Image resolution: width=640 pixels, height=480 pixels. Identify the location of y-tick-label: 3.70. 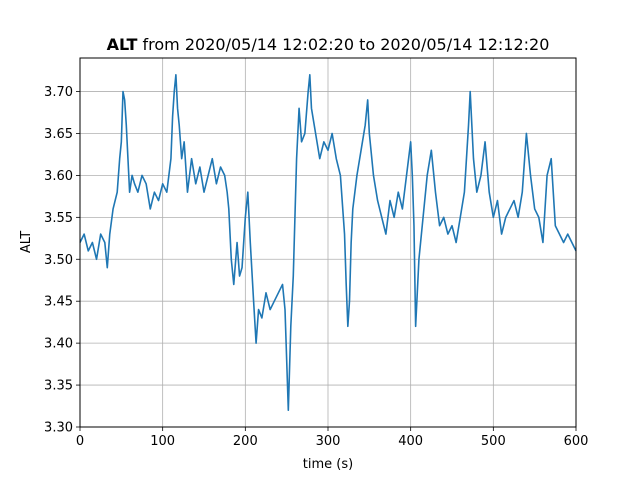
(58, 92).